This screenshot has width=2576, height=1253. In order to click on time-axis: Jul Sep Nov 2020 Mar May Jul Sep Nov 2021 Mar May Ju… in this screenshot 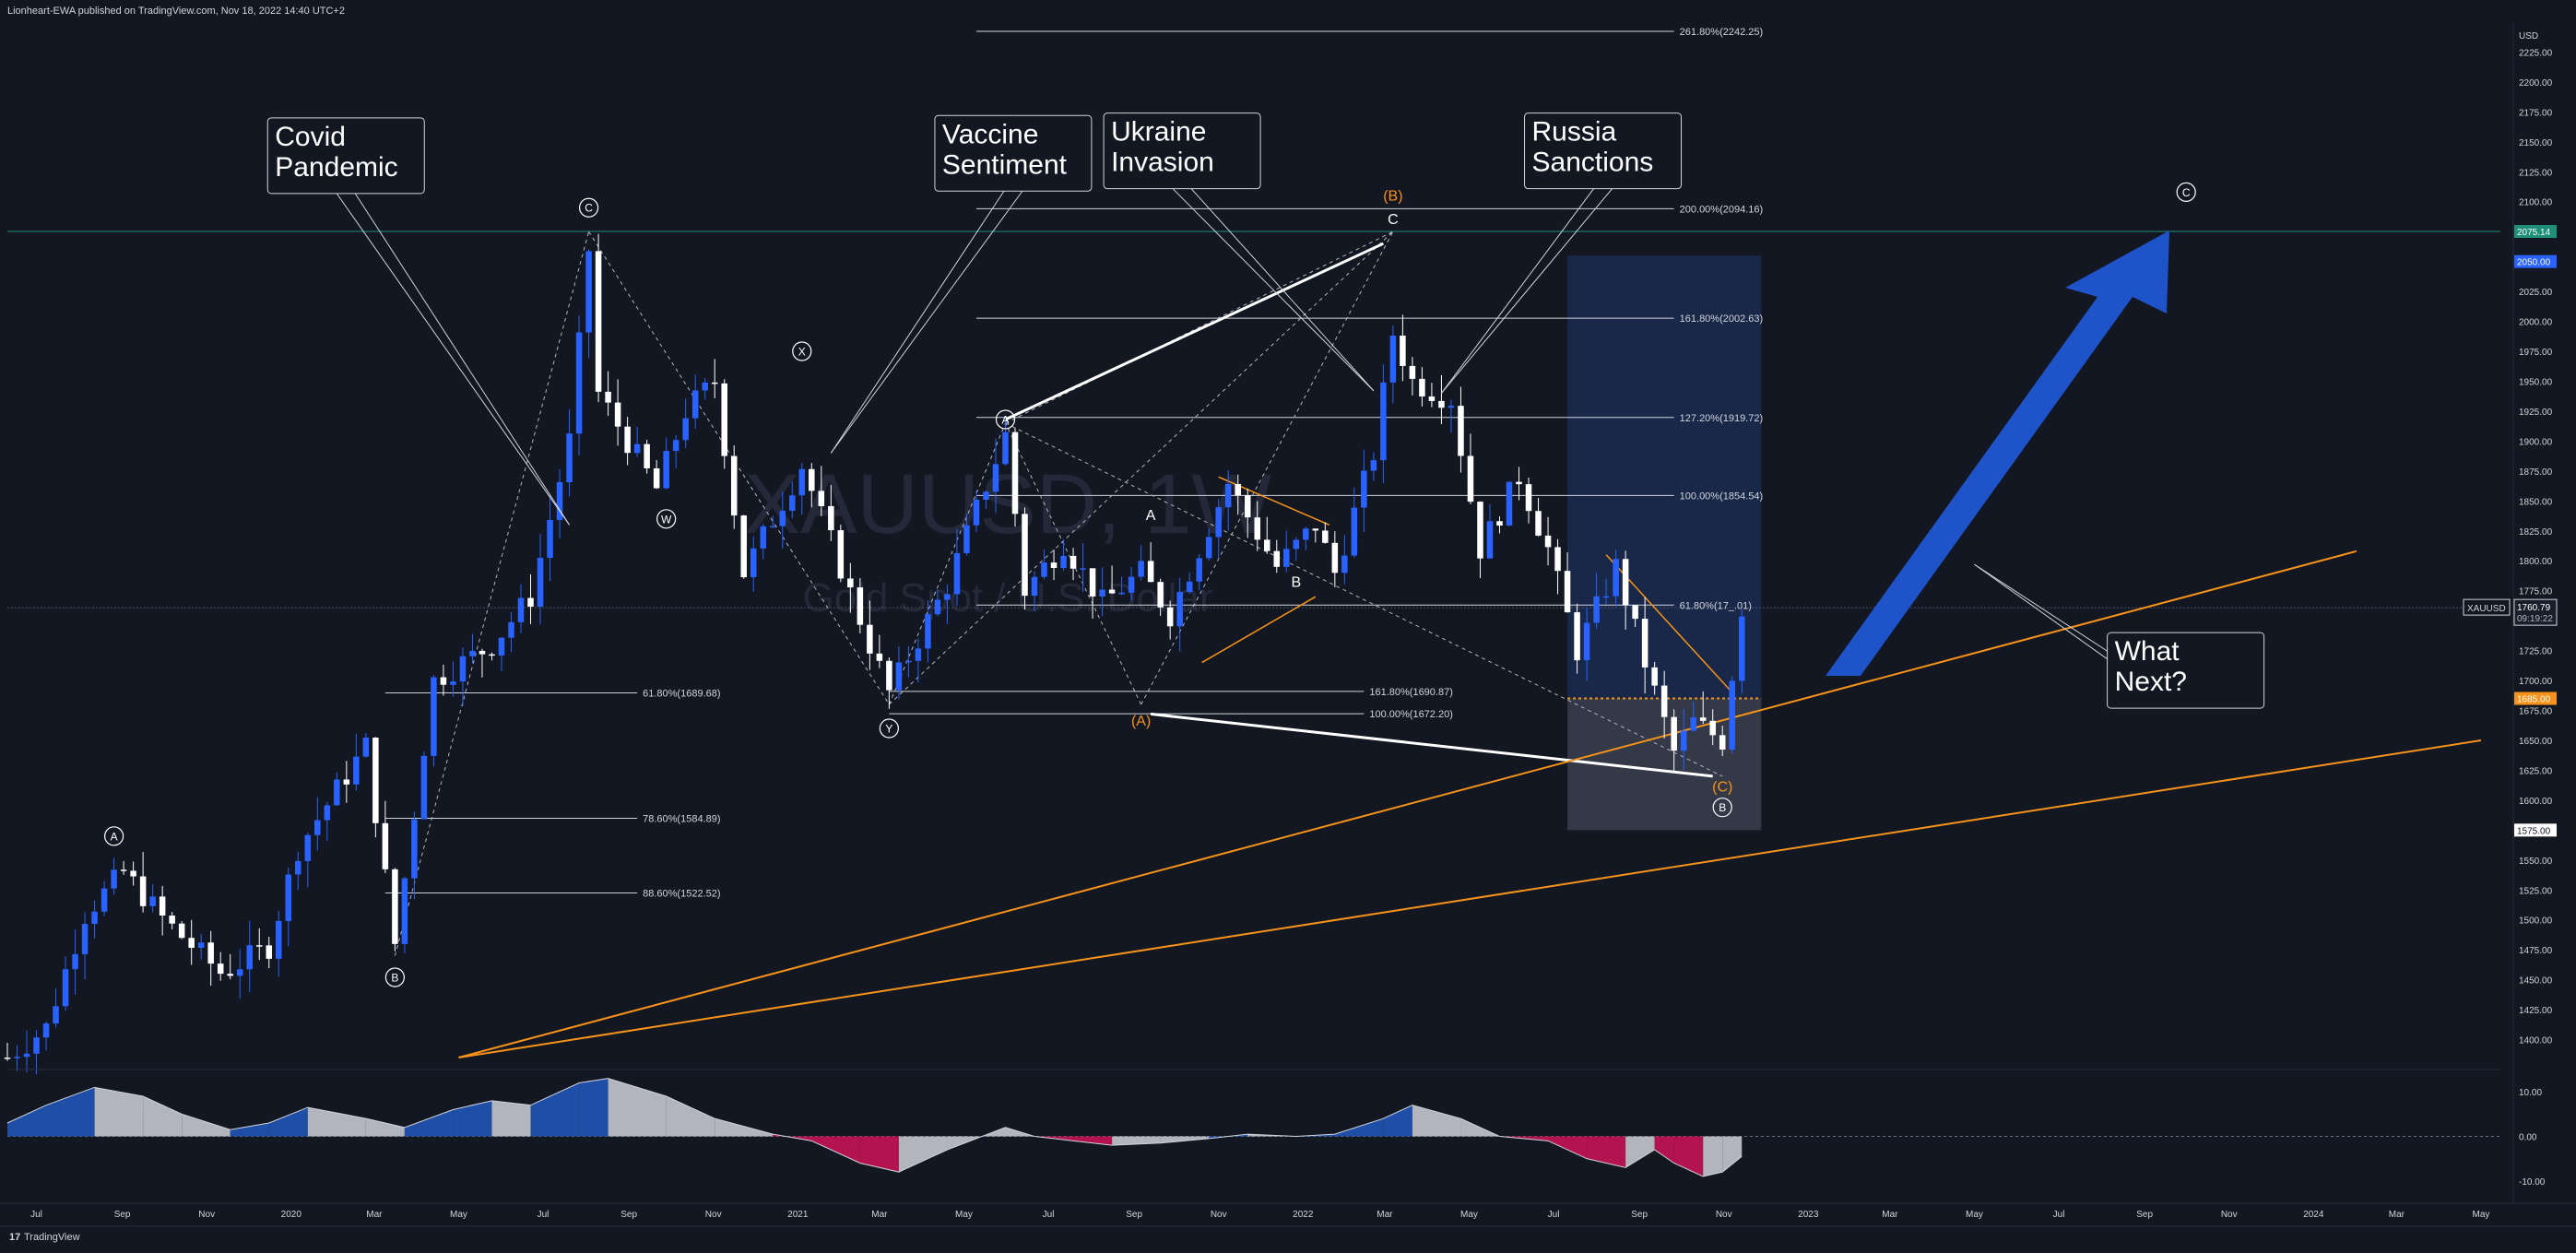, I will do `click(1288, 1214)`.